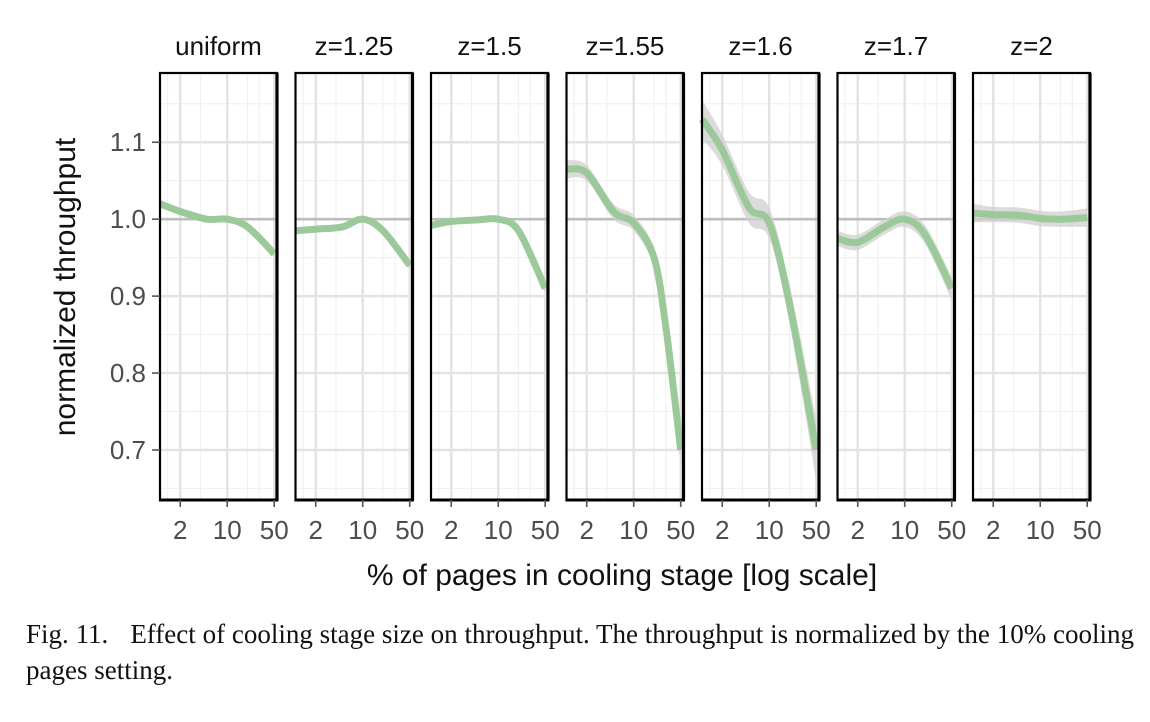 This screenshot has width=1150, height=722. I want to click on facet-title: z=1.5, so click(489, 46).